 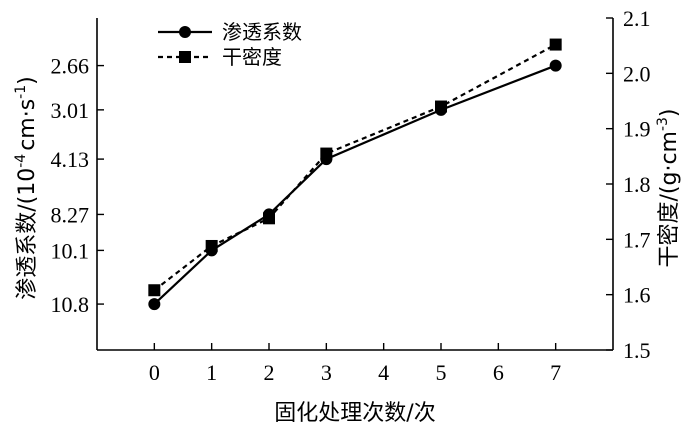 I want to click on legend-label-dry-density: 干密度, so click(x=252, y=57).